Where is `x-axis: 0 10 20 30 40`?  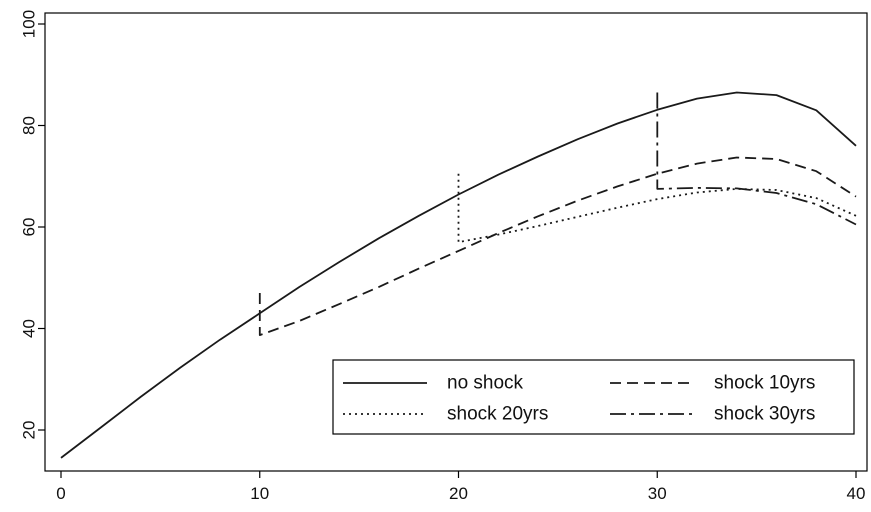
x-axis: 0 10 20 30 40 is located at coordinates (460, 487).